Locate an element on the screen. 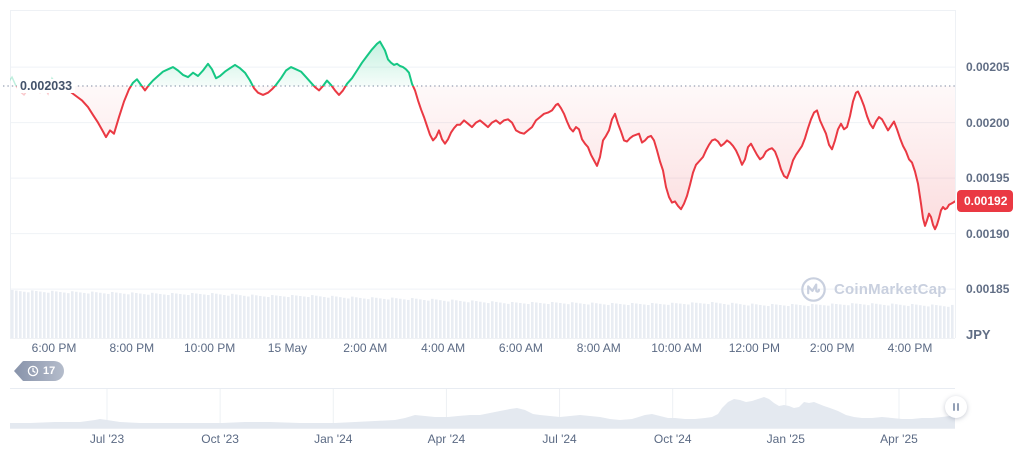 This screenshot has height=466, width=1023. history-count-badge: 17 is located at coordinates (39, 371).